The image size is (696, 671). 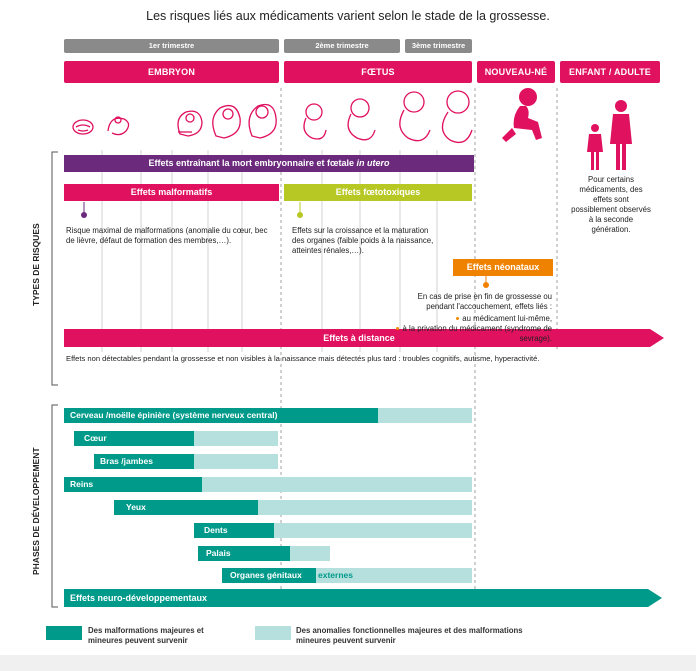 What do you see at coordinates (438, 46) in the screenshot?
I see `trimester-3: 3ème trimestre` at bounding box center [438, 46].